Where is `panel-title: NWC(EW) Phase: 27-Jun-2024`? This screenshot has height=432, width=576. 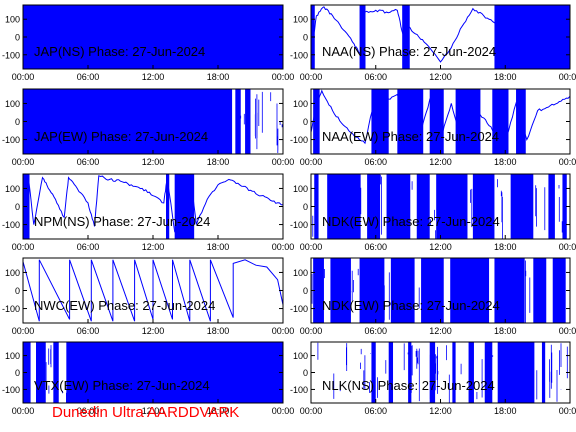
panel-title: NWC(EW) Phase: 27-Jun-2024 is located at coordinates (124, 305).